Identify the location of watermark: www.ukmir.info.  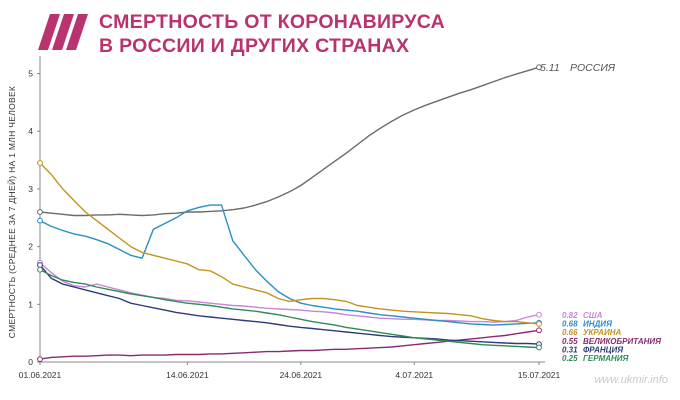
(631, 380).